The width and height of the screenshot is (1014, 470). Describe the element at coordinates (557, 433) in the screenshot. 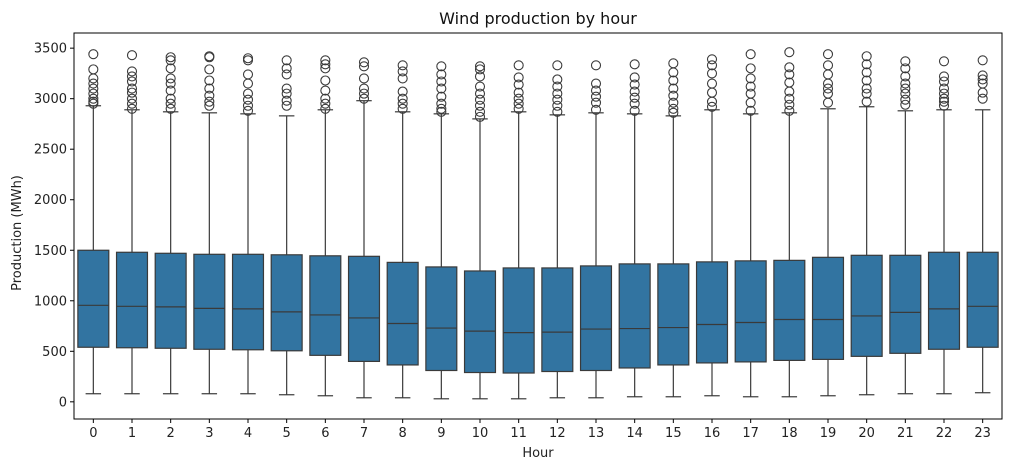

I see `x-tick-label: 12` at that location.